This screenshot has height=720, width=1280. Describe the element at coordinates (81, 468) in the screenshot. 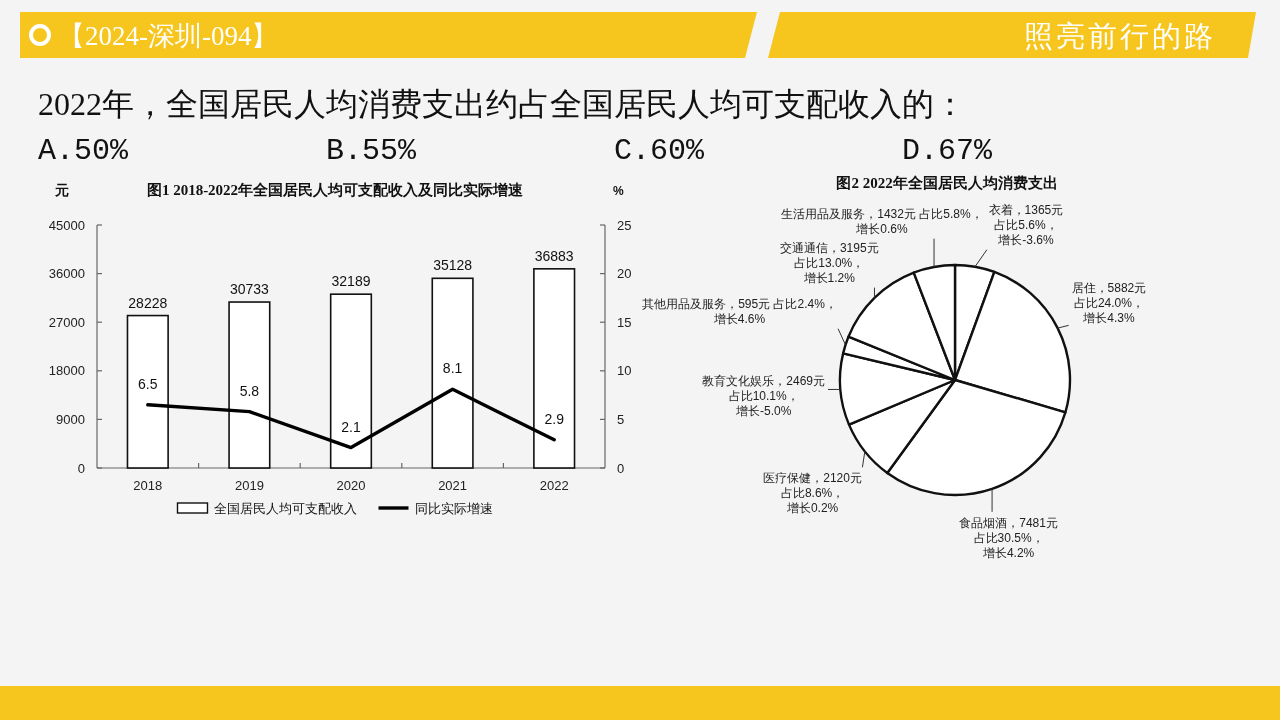

I see `y-tick-label: 0` at that location.